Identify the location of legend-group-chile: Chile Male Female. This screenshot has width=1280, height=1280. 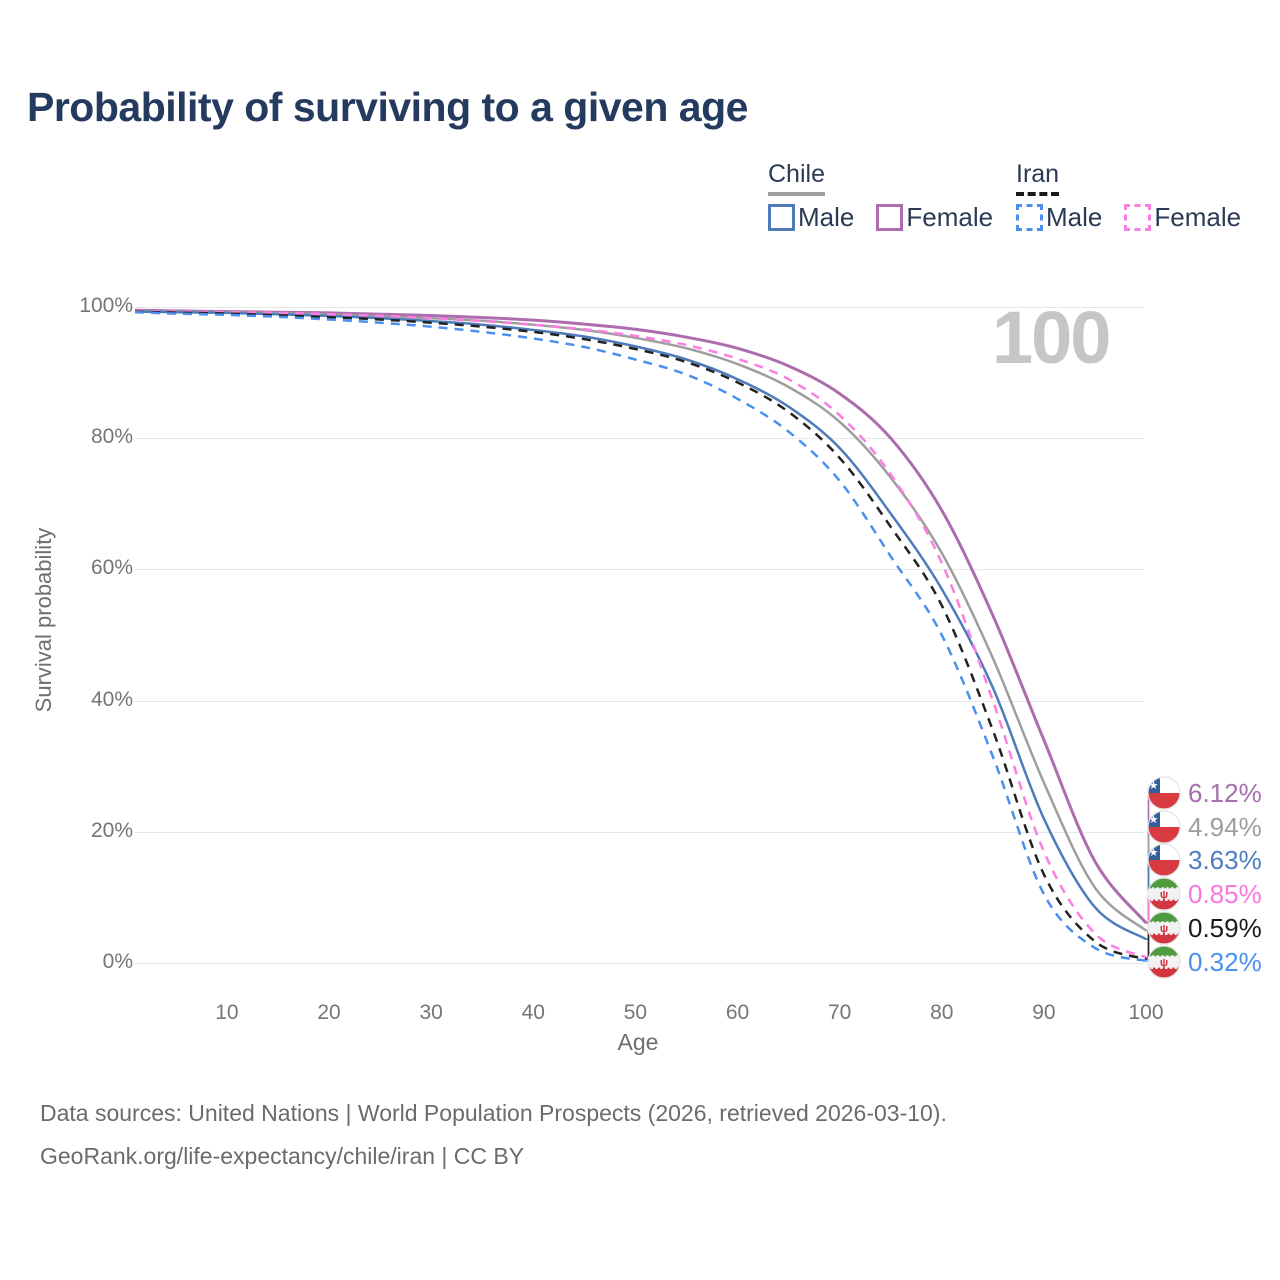
(880, 196).